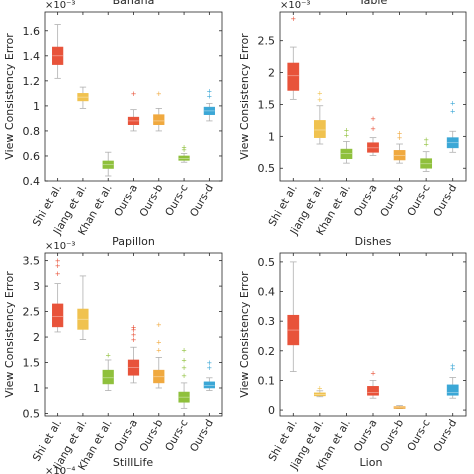 Image resolution: width=474 pixels, height=474 pixels. I want to click on box-jiang-et-al, so click(319, 129).